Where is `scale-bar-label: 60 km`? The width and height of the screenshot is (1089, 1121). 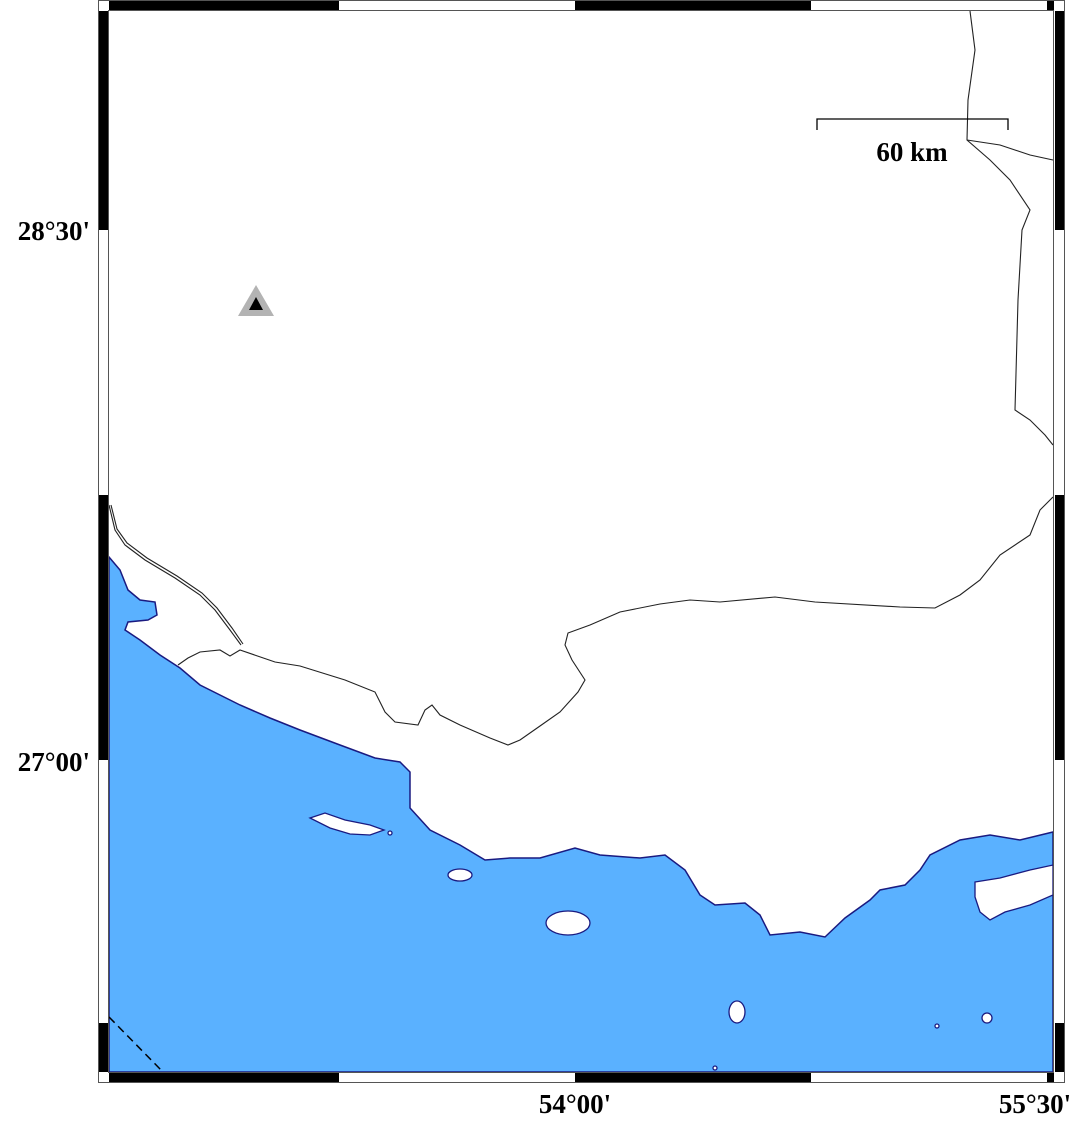
scale-bar-label: 60 km is located at coordinates (912, 152).